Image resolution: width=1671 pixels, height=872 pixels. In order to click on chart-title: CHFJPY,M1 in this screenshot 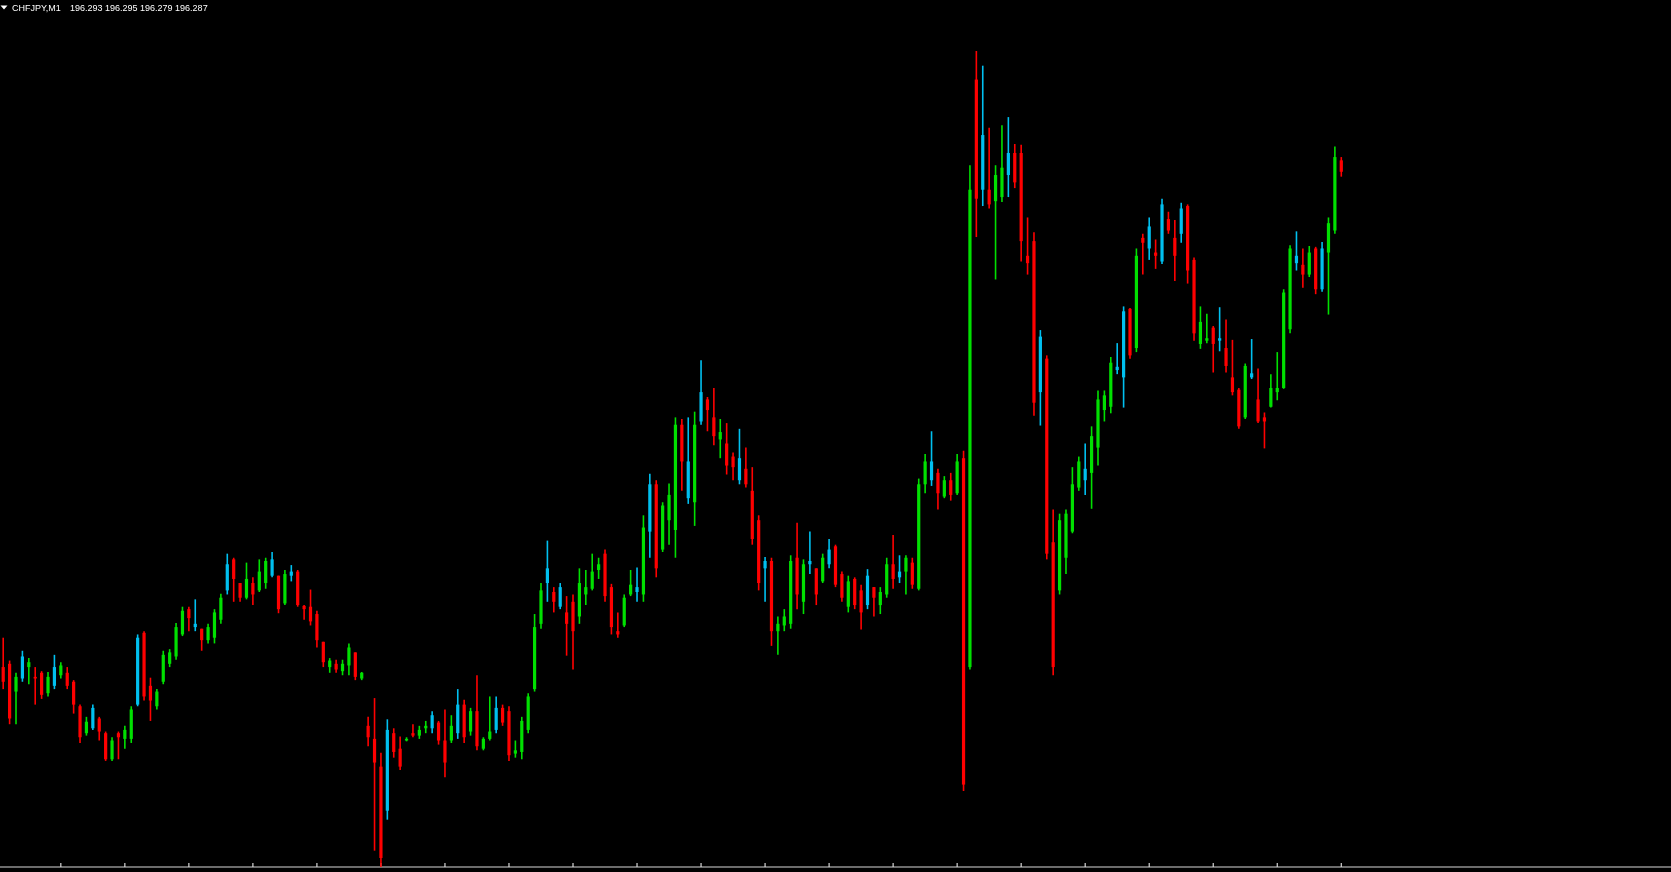, I will do `click(36, 8)`.